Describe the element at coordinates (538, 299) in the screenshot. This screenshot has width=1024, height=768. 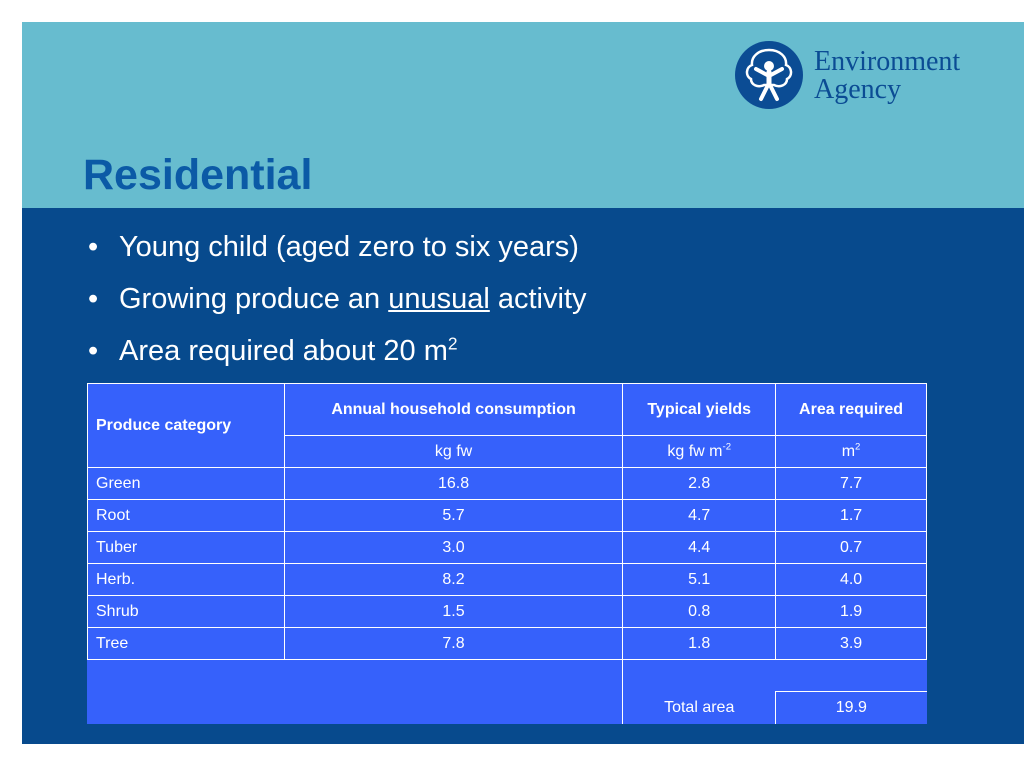
I see `bullet-text-post: activity` at that location.